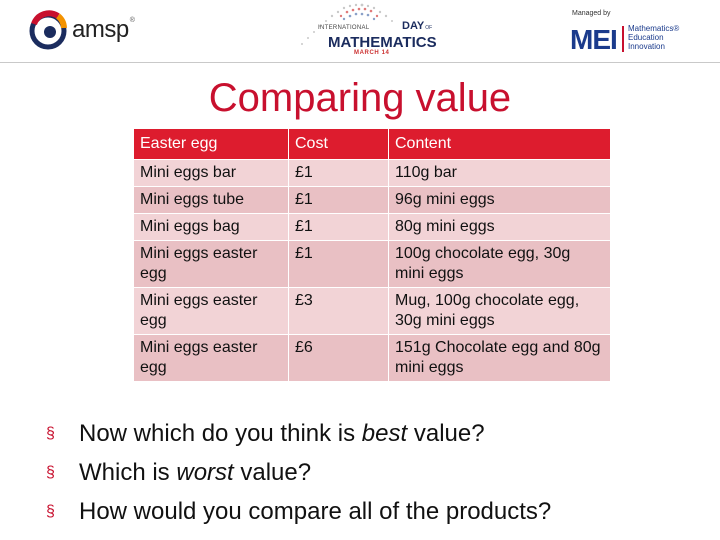 The height and width of the screenshot is (540, 720). What do you see at coordinates (623, 39) in the screenshot?
I see `mei-divider` at bounding box center [623, 39].